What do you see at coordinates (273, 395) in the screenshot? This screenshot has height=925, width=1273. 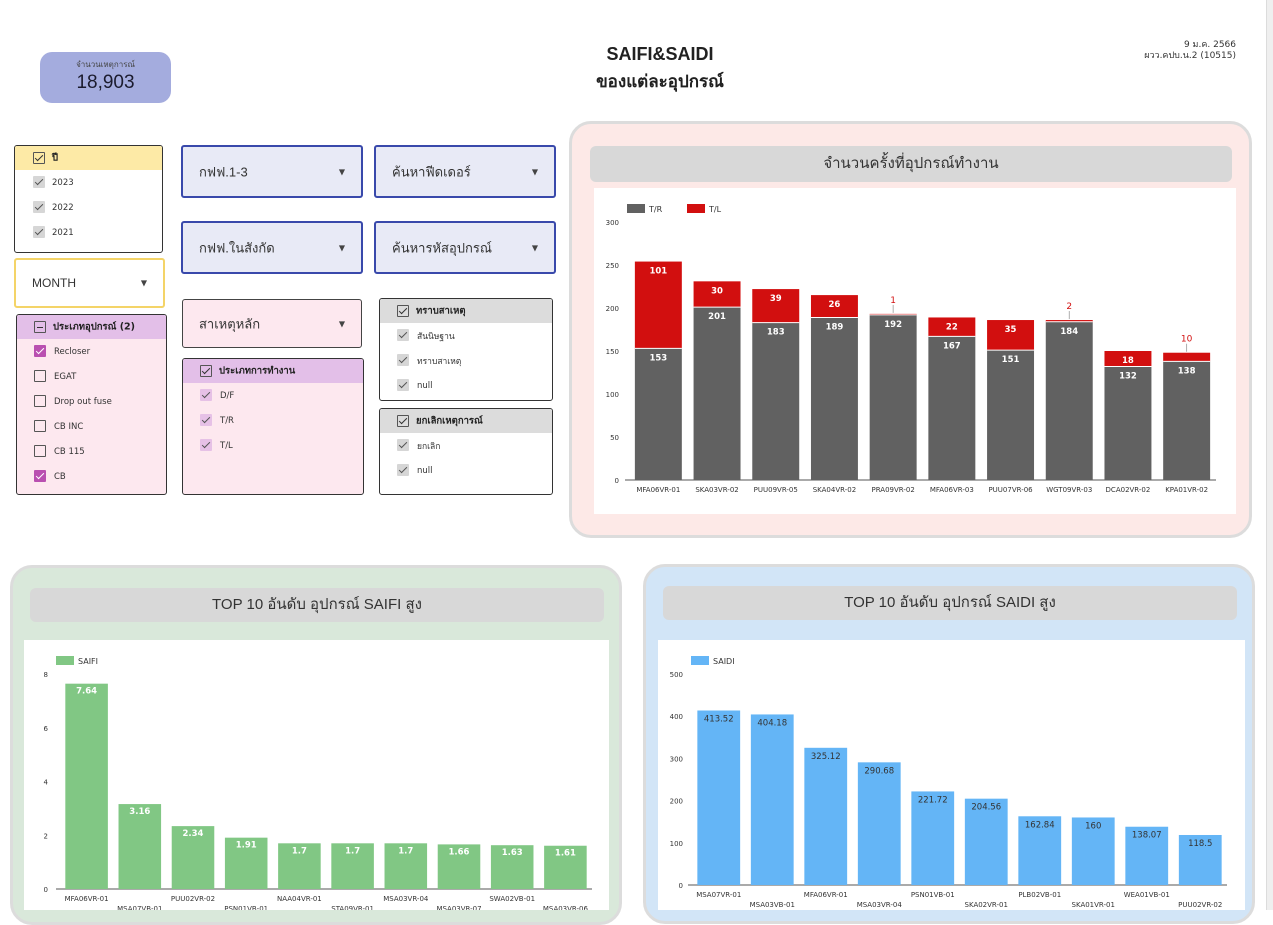 I see `operation-type-option: D/F` at bounding box center [273, 395].